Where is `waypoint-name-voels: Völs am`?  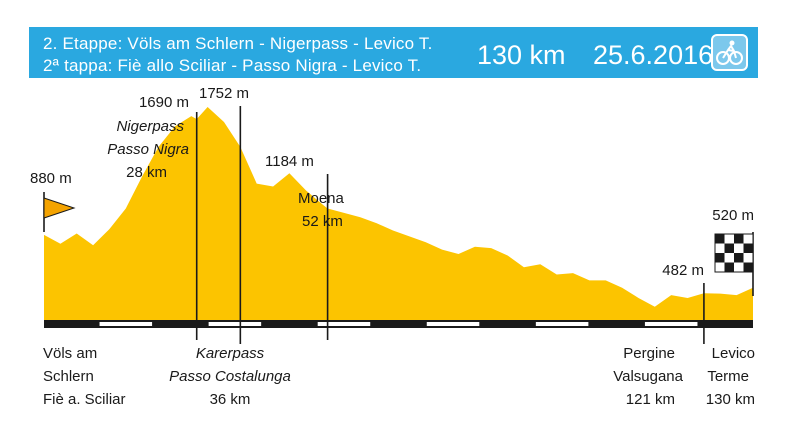
waypoint-name-voels: Völs am is located at coordinates (70, 353).